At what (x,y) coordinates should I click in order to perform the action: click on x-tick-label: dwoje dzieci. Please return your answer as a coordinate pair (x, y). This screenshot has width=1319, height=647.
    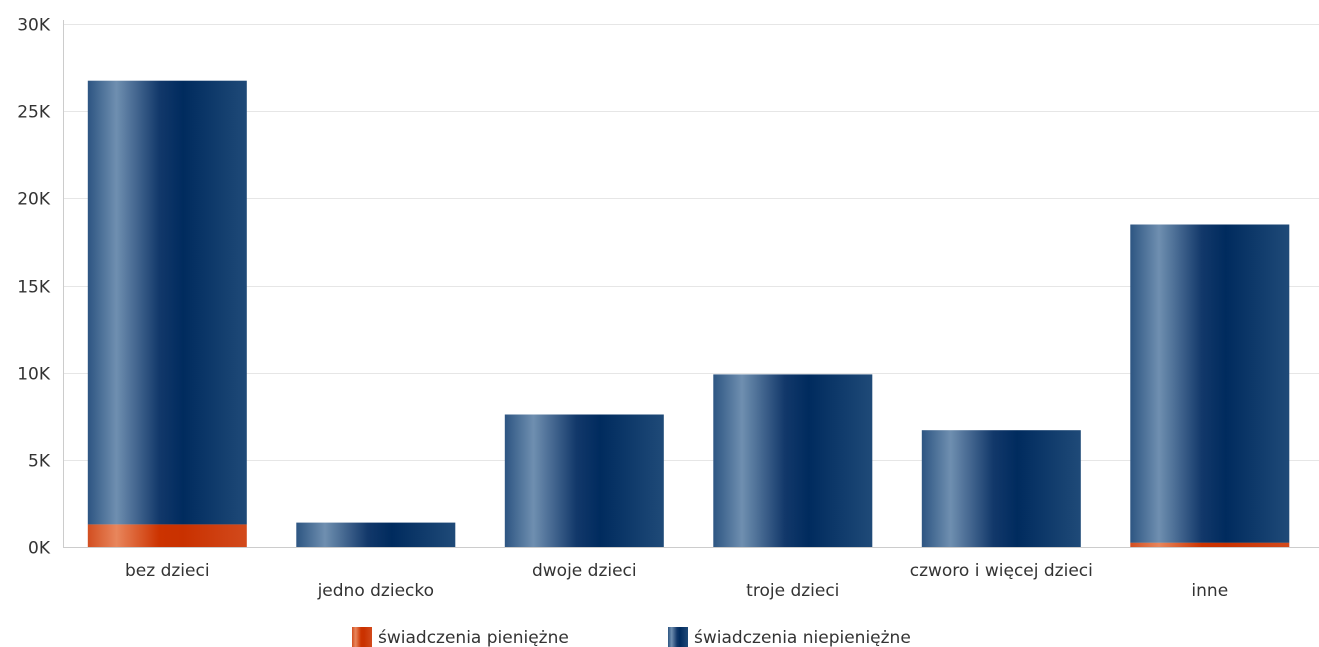
    Looking at the image, I should click on (584, 571).